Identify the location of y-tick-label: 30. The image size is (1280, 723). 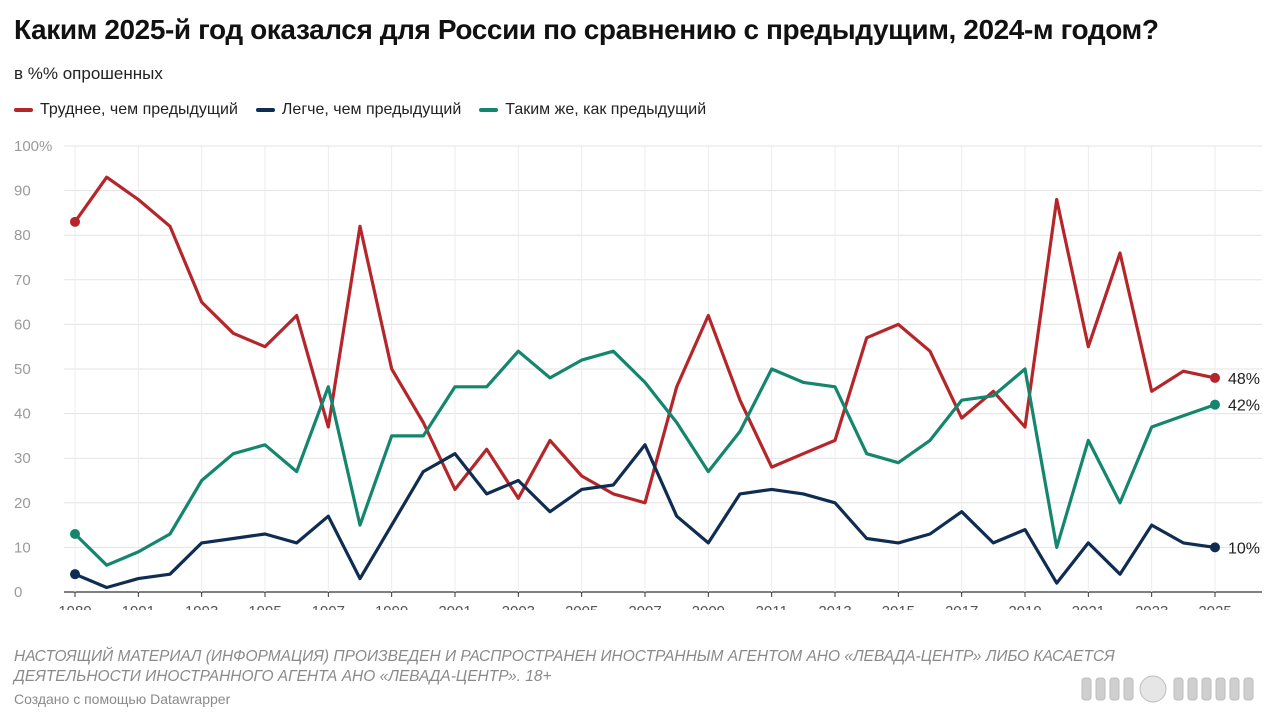
(22, 458).